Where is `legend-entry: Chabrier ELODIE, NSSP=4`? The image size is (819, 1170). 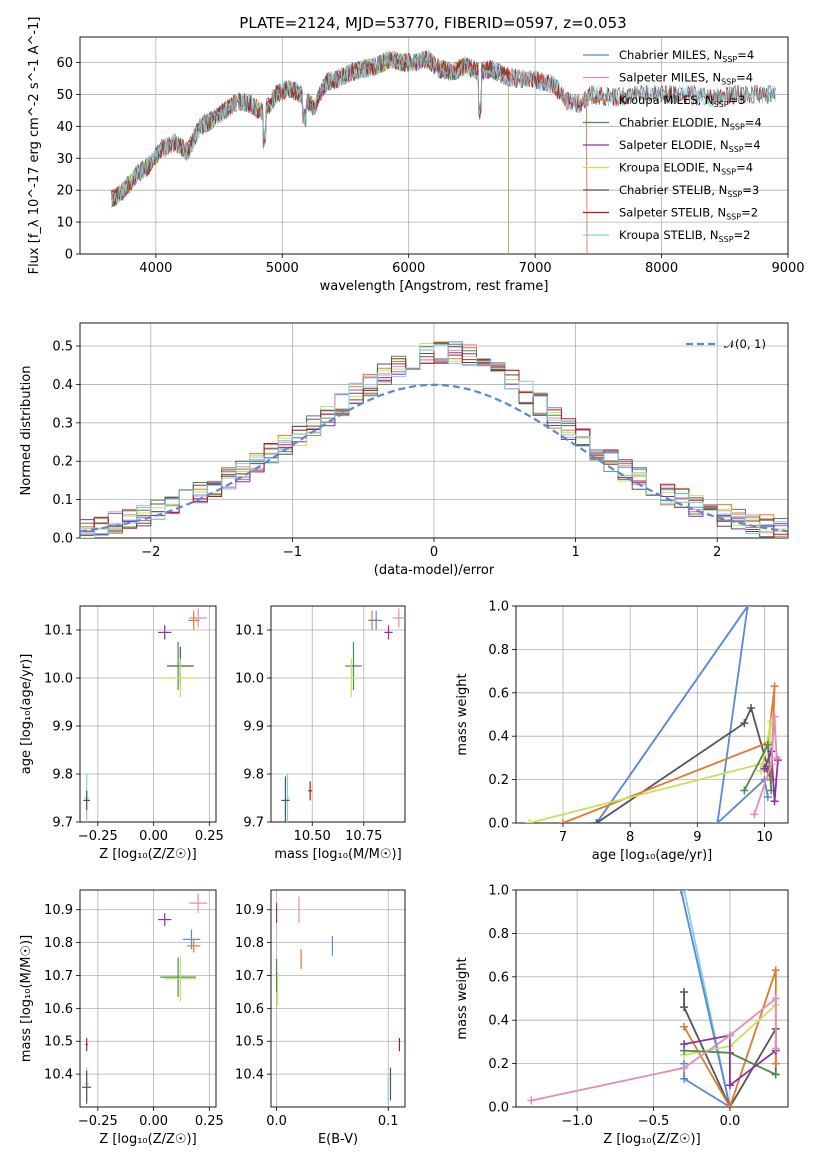
legend-entry: Chabrier ELODIE, NSSP=4 is located at coordinates (690, 124).